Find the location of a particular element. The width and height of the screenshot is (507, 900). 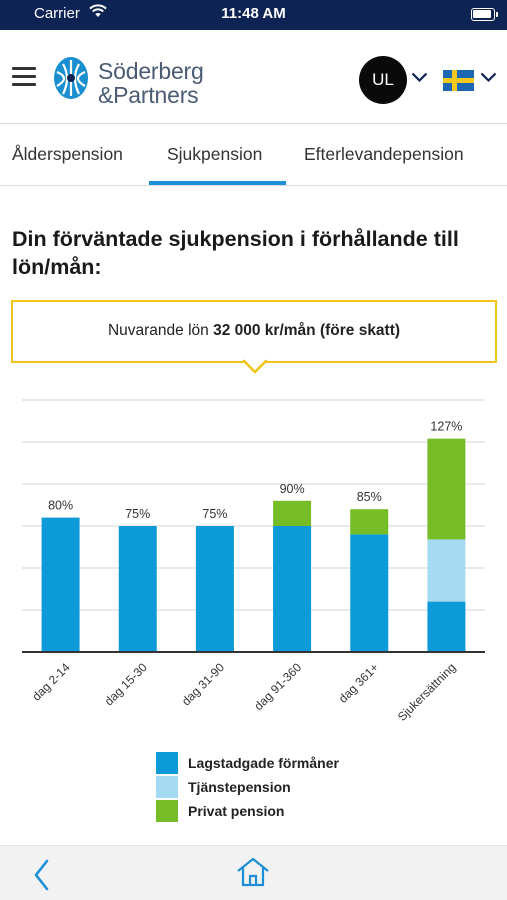

app-header: Söderberg &Partners UL is located at coordinates (253, 77).